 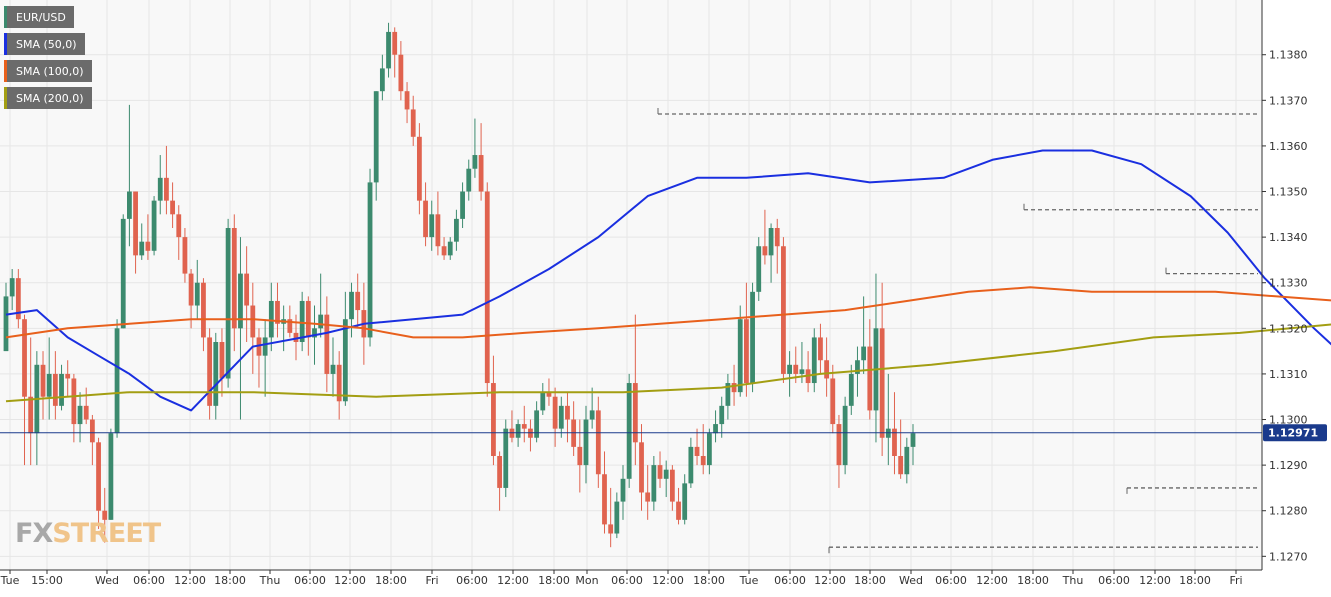 I want to click on x-tick-label: Wed, so click(x=107, y=580).